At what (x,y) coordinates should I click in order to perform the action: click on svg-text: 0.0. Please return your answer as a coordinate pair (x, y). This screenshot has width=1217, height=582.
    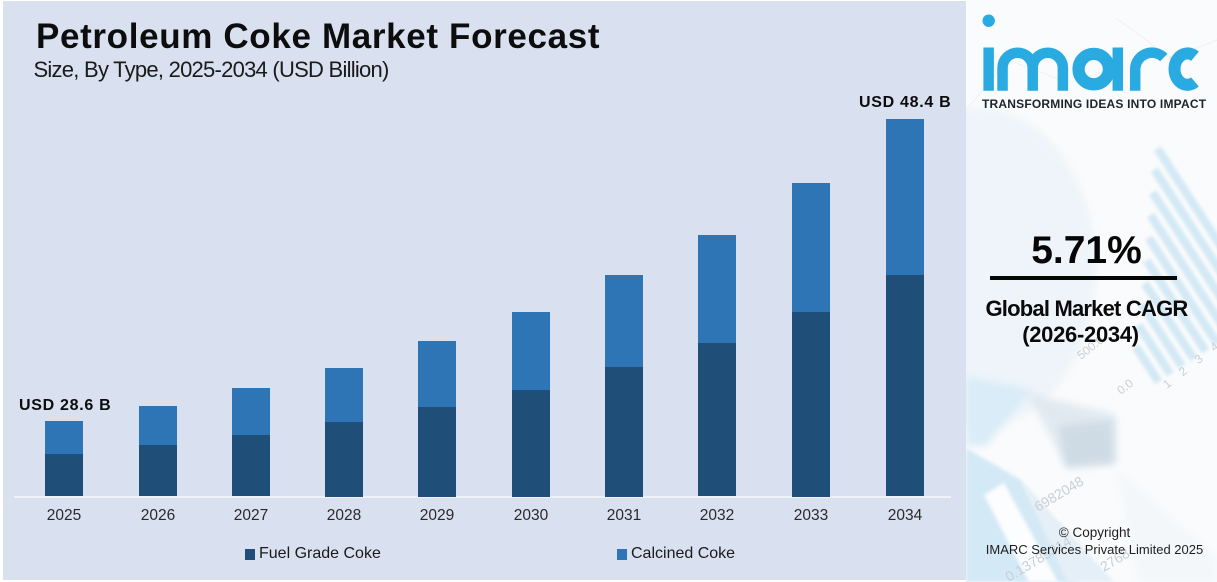
    Looking at the image, I should click on (1125, 387).